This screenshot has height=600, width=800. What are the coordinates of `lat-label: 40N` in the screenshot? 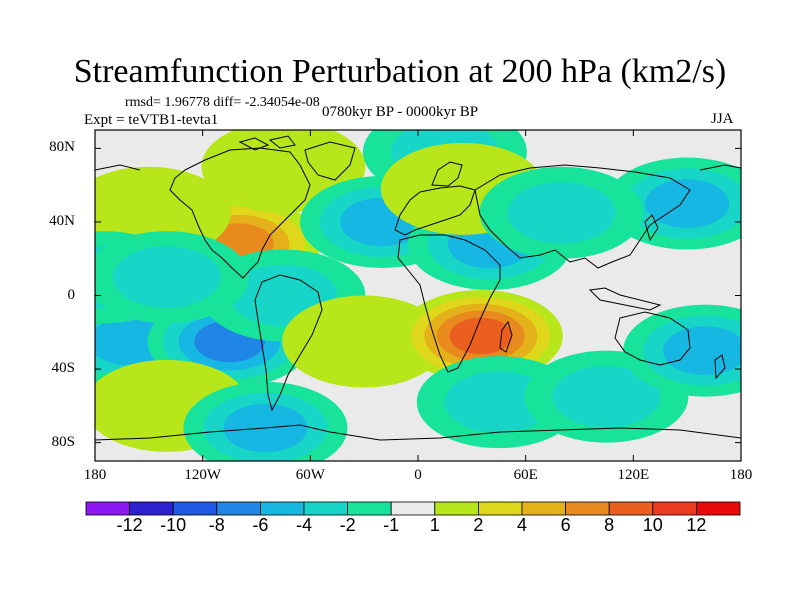 It's located at (62, 220).